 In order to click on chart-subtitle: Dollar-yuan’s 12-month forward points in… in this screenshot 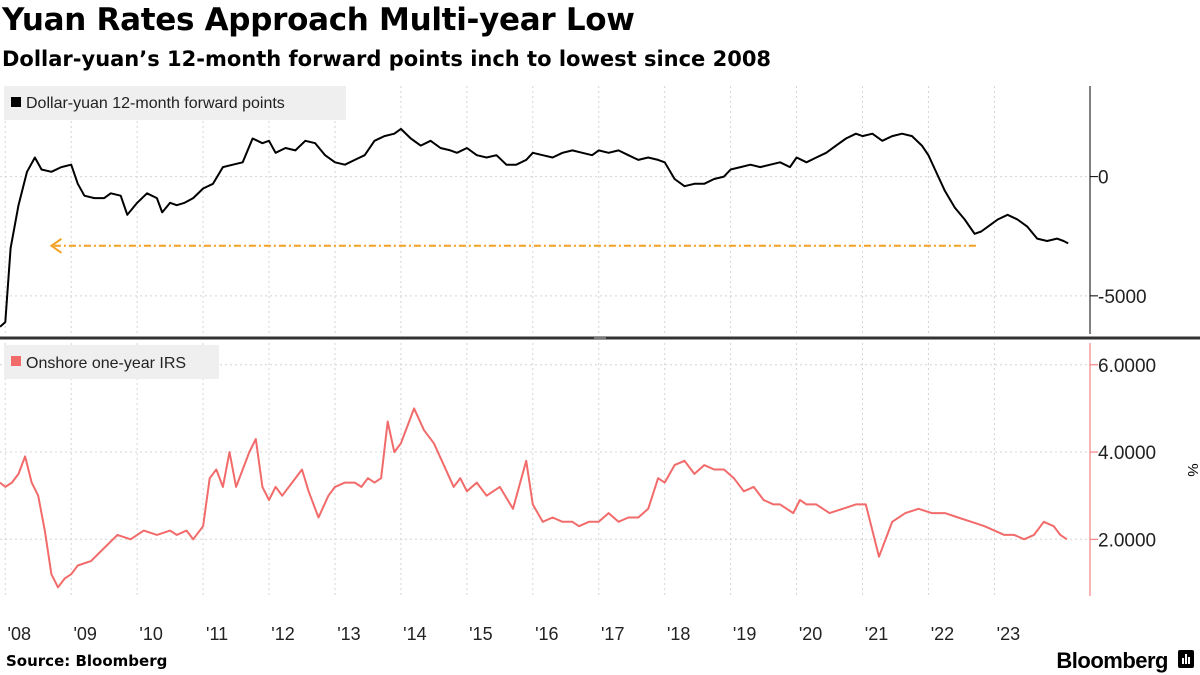, I will do `click(387, 59)`.